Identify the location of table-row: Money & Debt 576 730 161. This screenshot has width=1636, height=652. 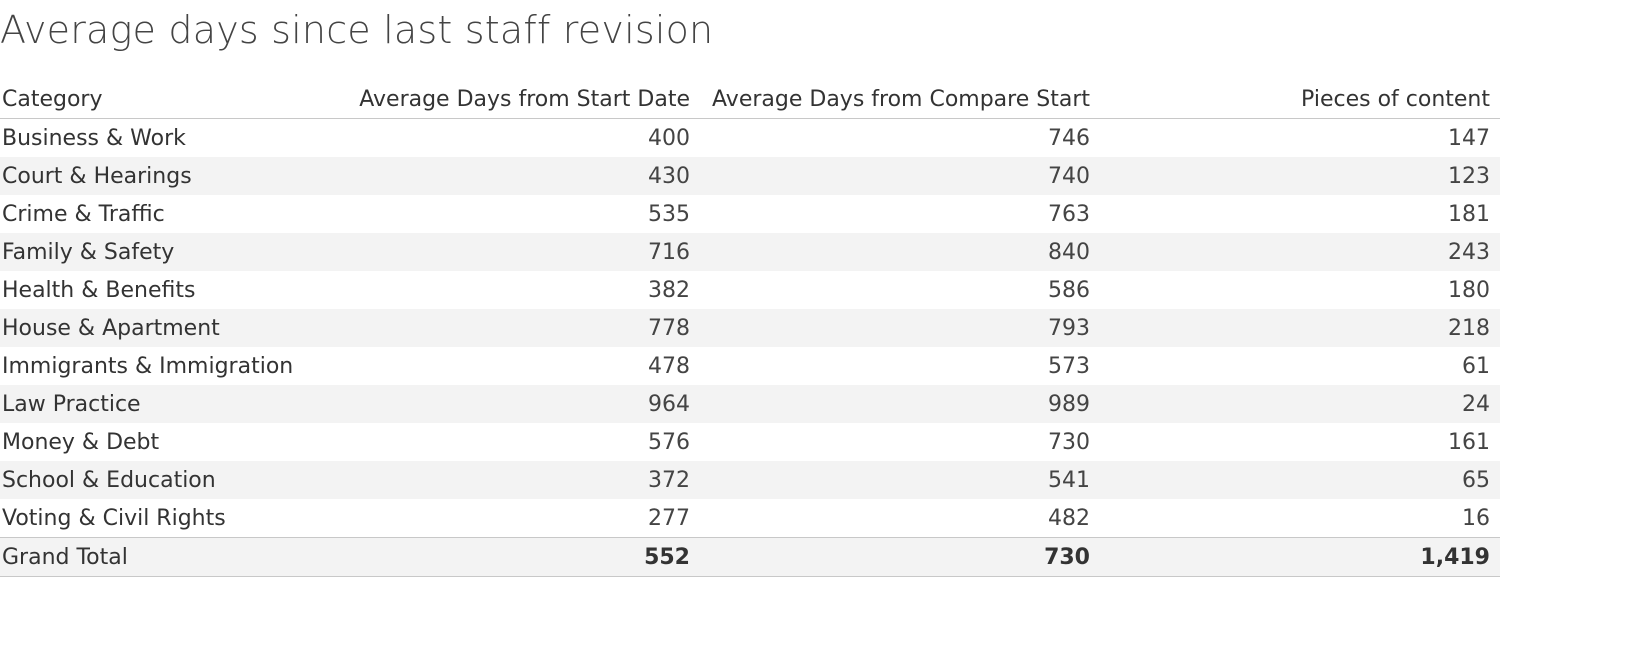
(750, 442).